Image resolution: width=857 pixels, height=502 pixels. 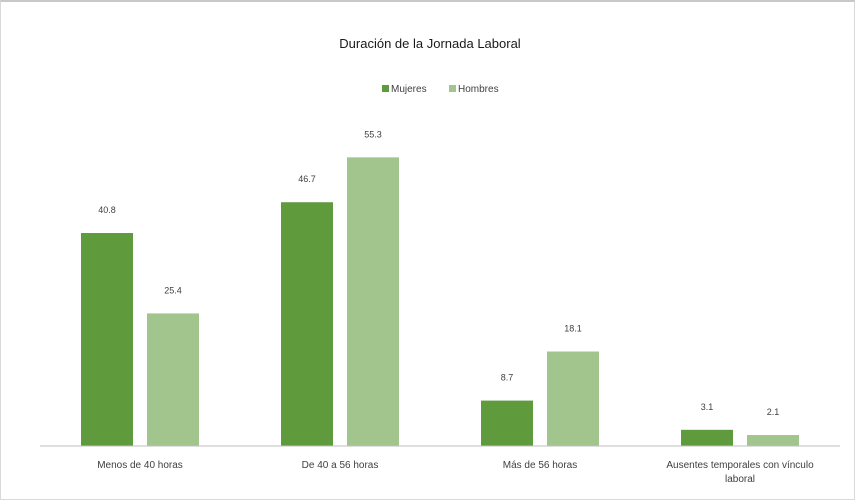 I want to click on data-label-mujeres-4: 3.1, so click(x=707, y=407).